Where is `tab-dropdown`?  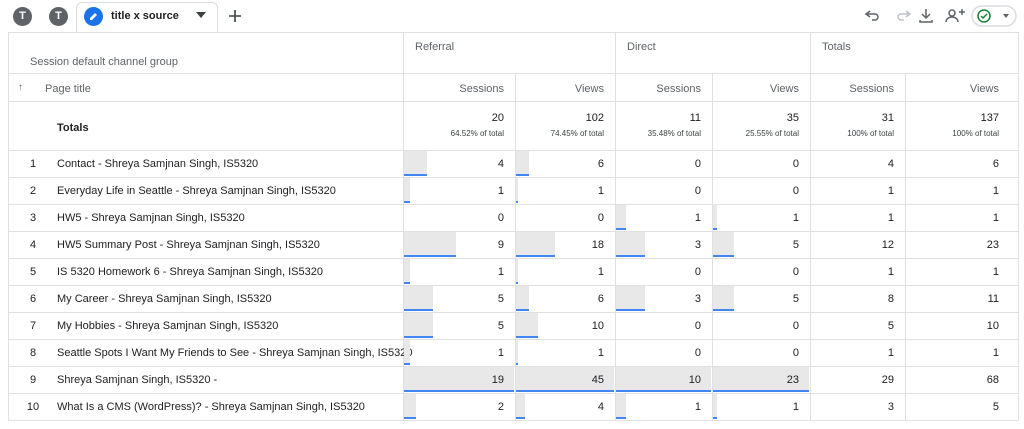
tab-dropdown is located at coordinates (201, 15).